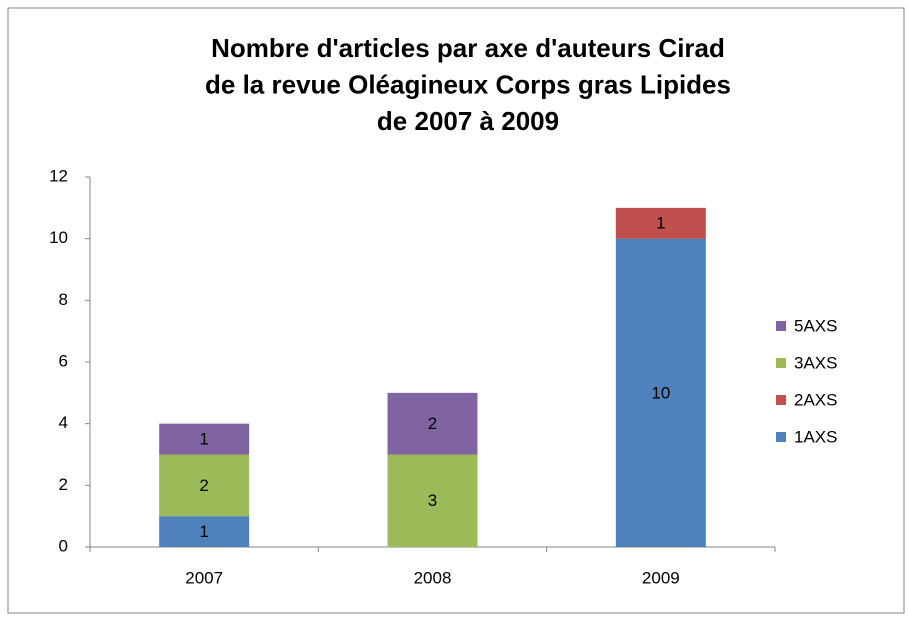 The height and width of the screenshot is (619, 908). What do you see at coordinates (58, 175) in the screenshot?
I see `y-tick-label: 12` at bounding box center [58, 175].